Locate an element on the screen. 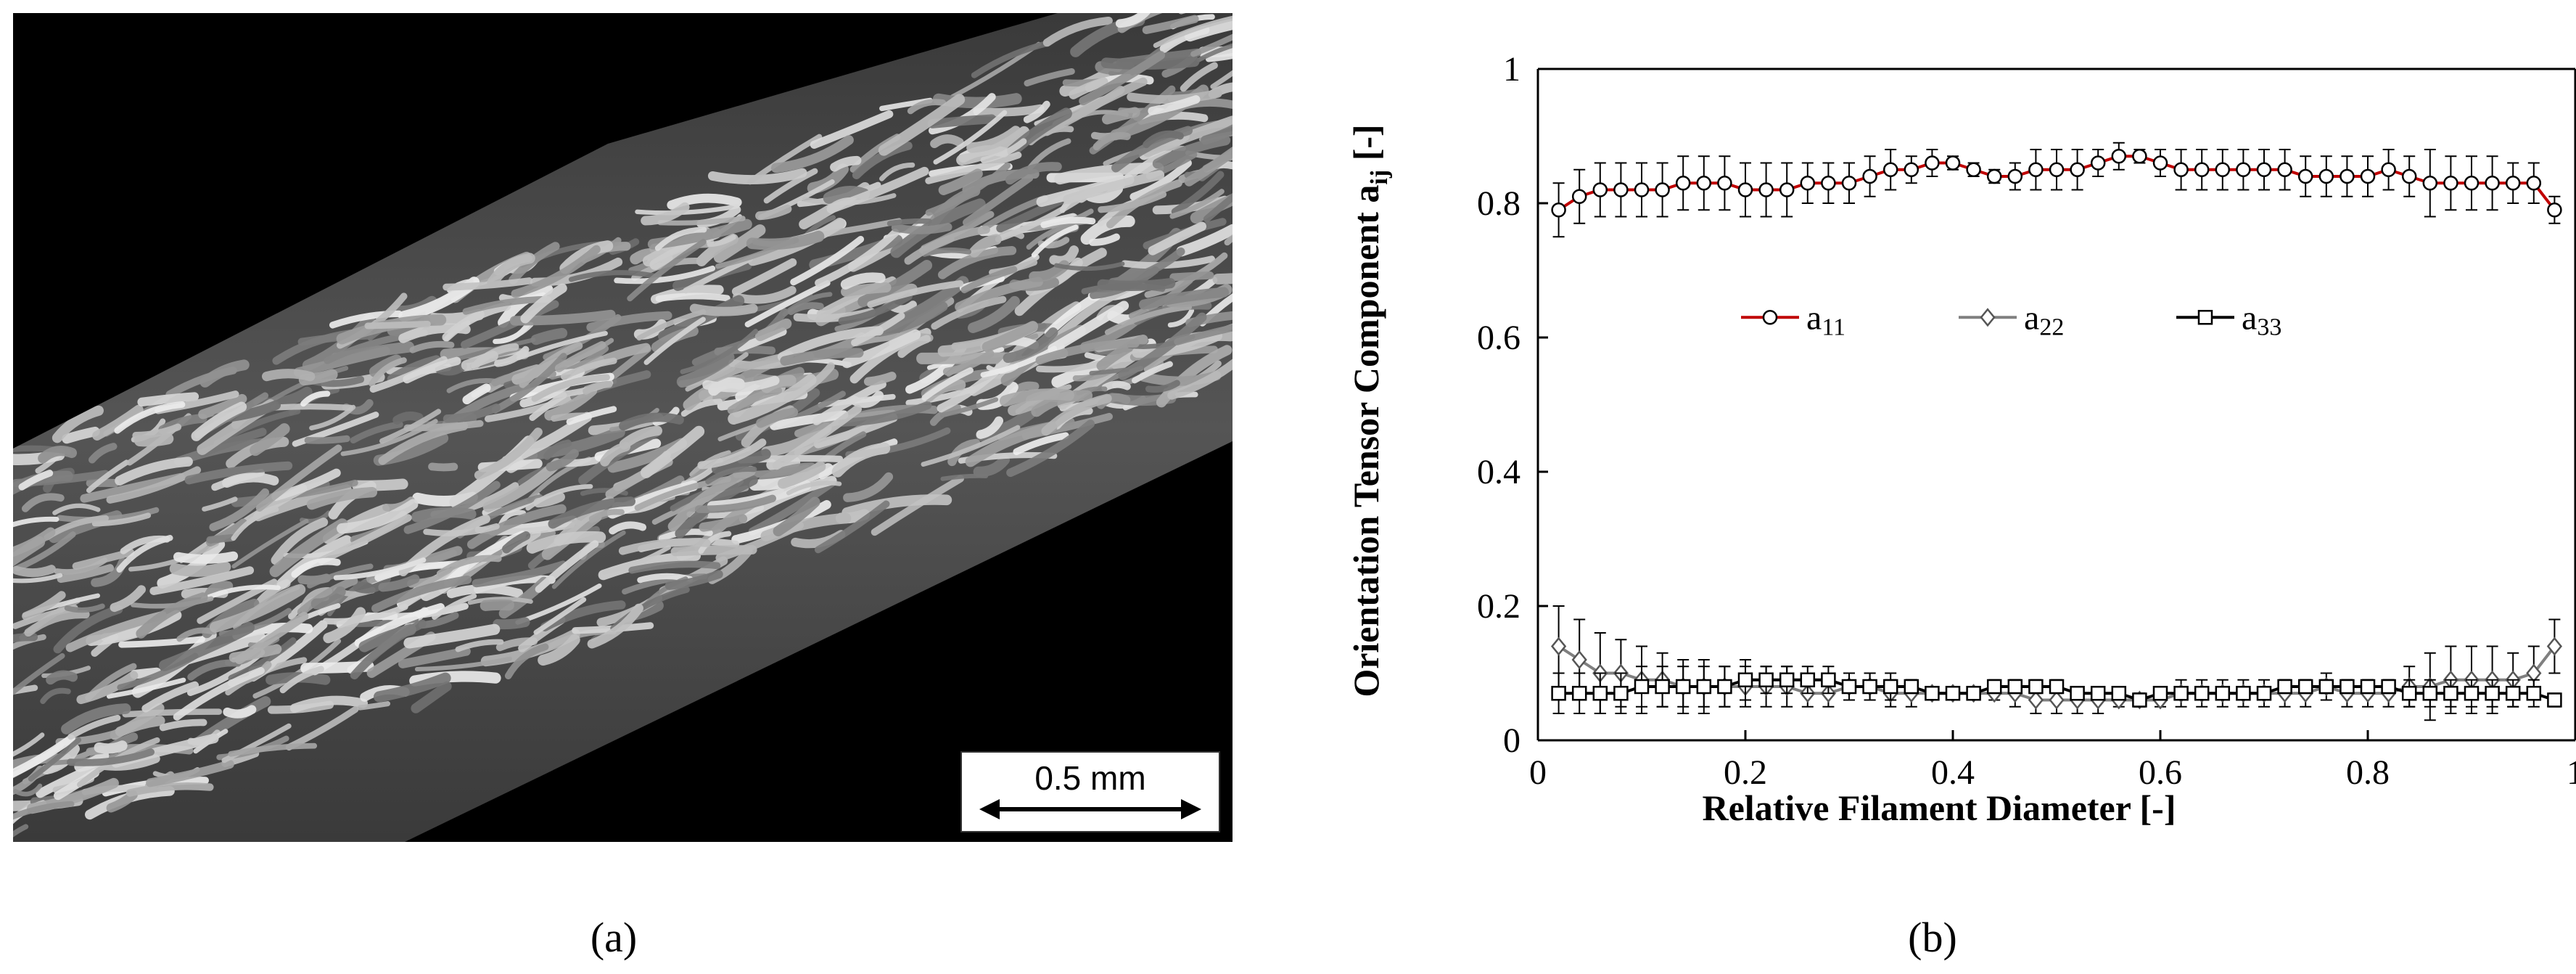 This screenshot has width=2576, height=974. y-axis-label-tail: [-] is located at coordinates (1366, 147).